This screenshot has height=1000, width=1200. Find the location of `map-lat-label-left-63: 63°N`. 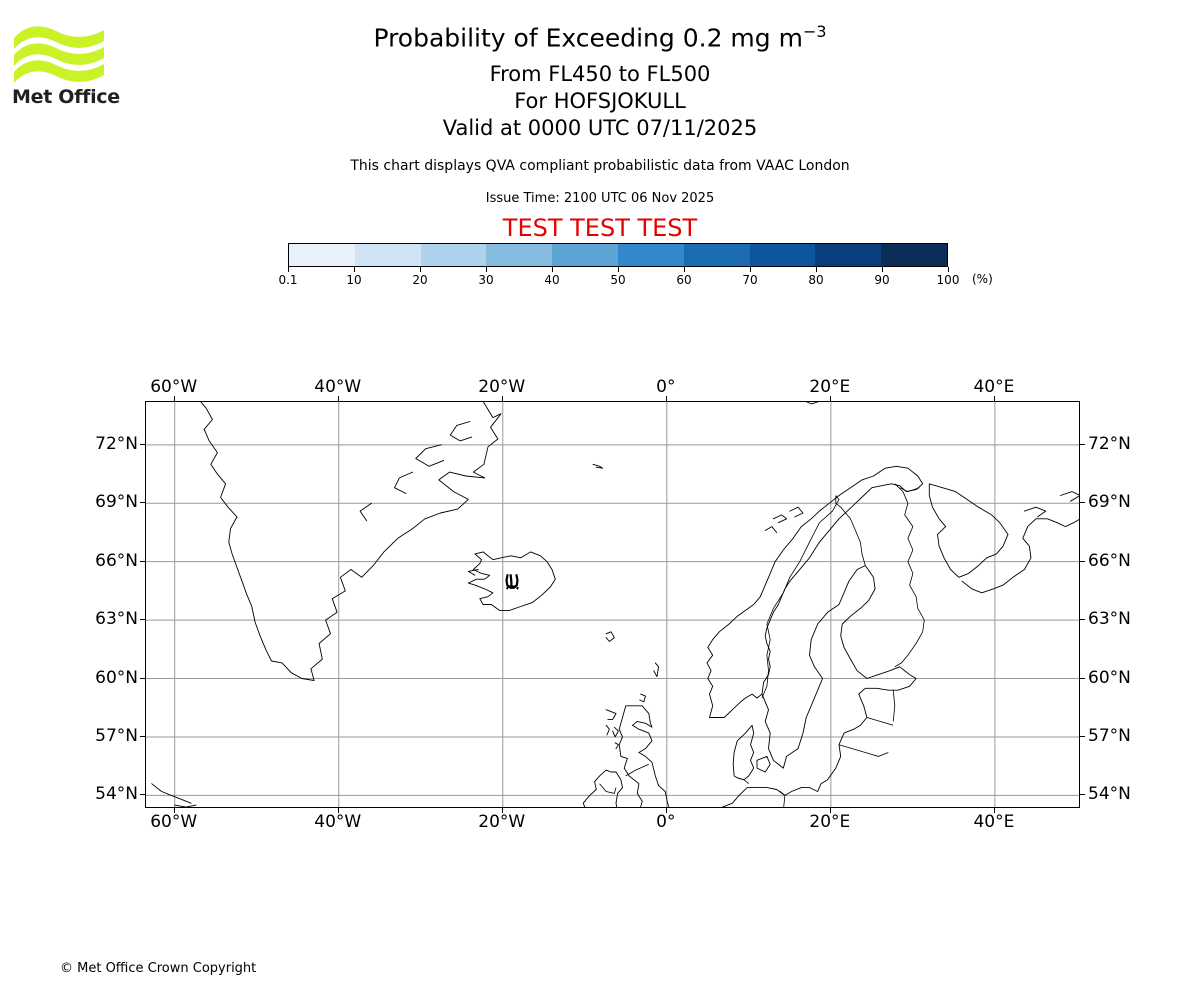

map-lat-label-left-63: 63°N is located at coordinates (116, 619).